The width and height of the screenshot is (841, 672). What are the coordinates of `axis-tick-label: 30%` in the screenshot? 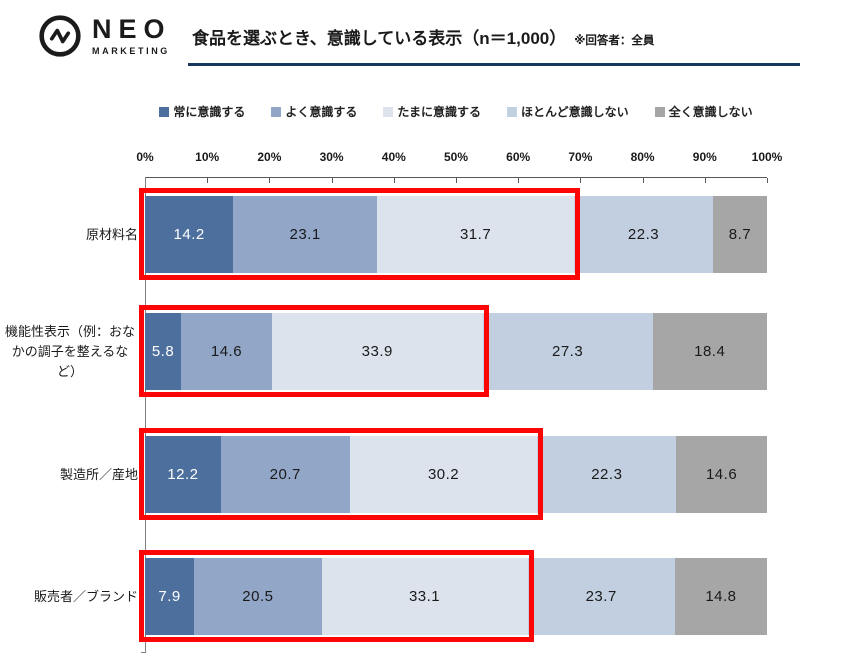 It's located at (331, 157).